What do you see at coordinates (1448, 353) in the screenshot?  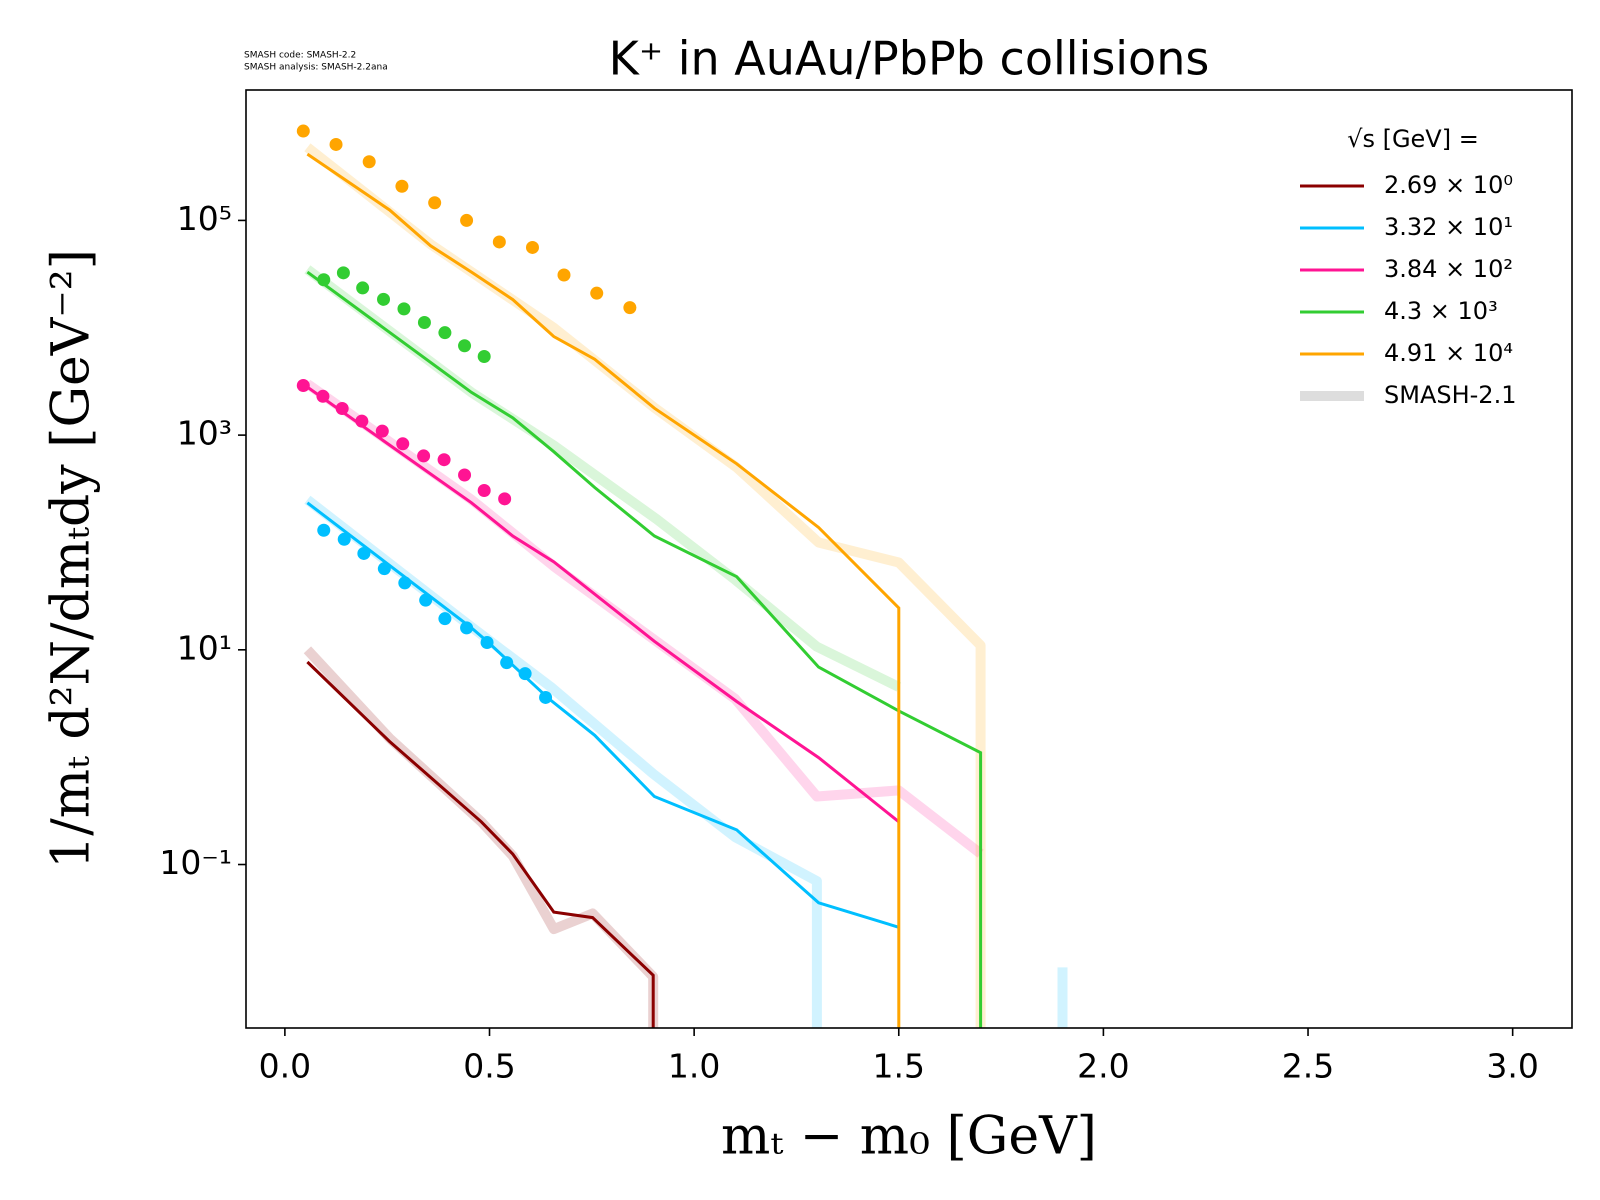 I see `legend-label: 4.91 × 10⁴` at bounding box center [1448, 353].